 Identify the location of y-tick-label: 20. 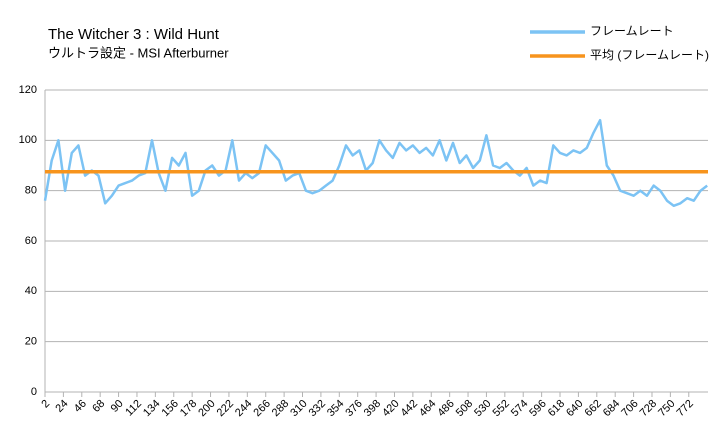
(31, 342).